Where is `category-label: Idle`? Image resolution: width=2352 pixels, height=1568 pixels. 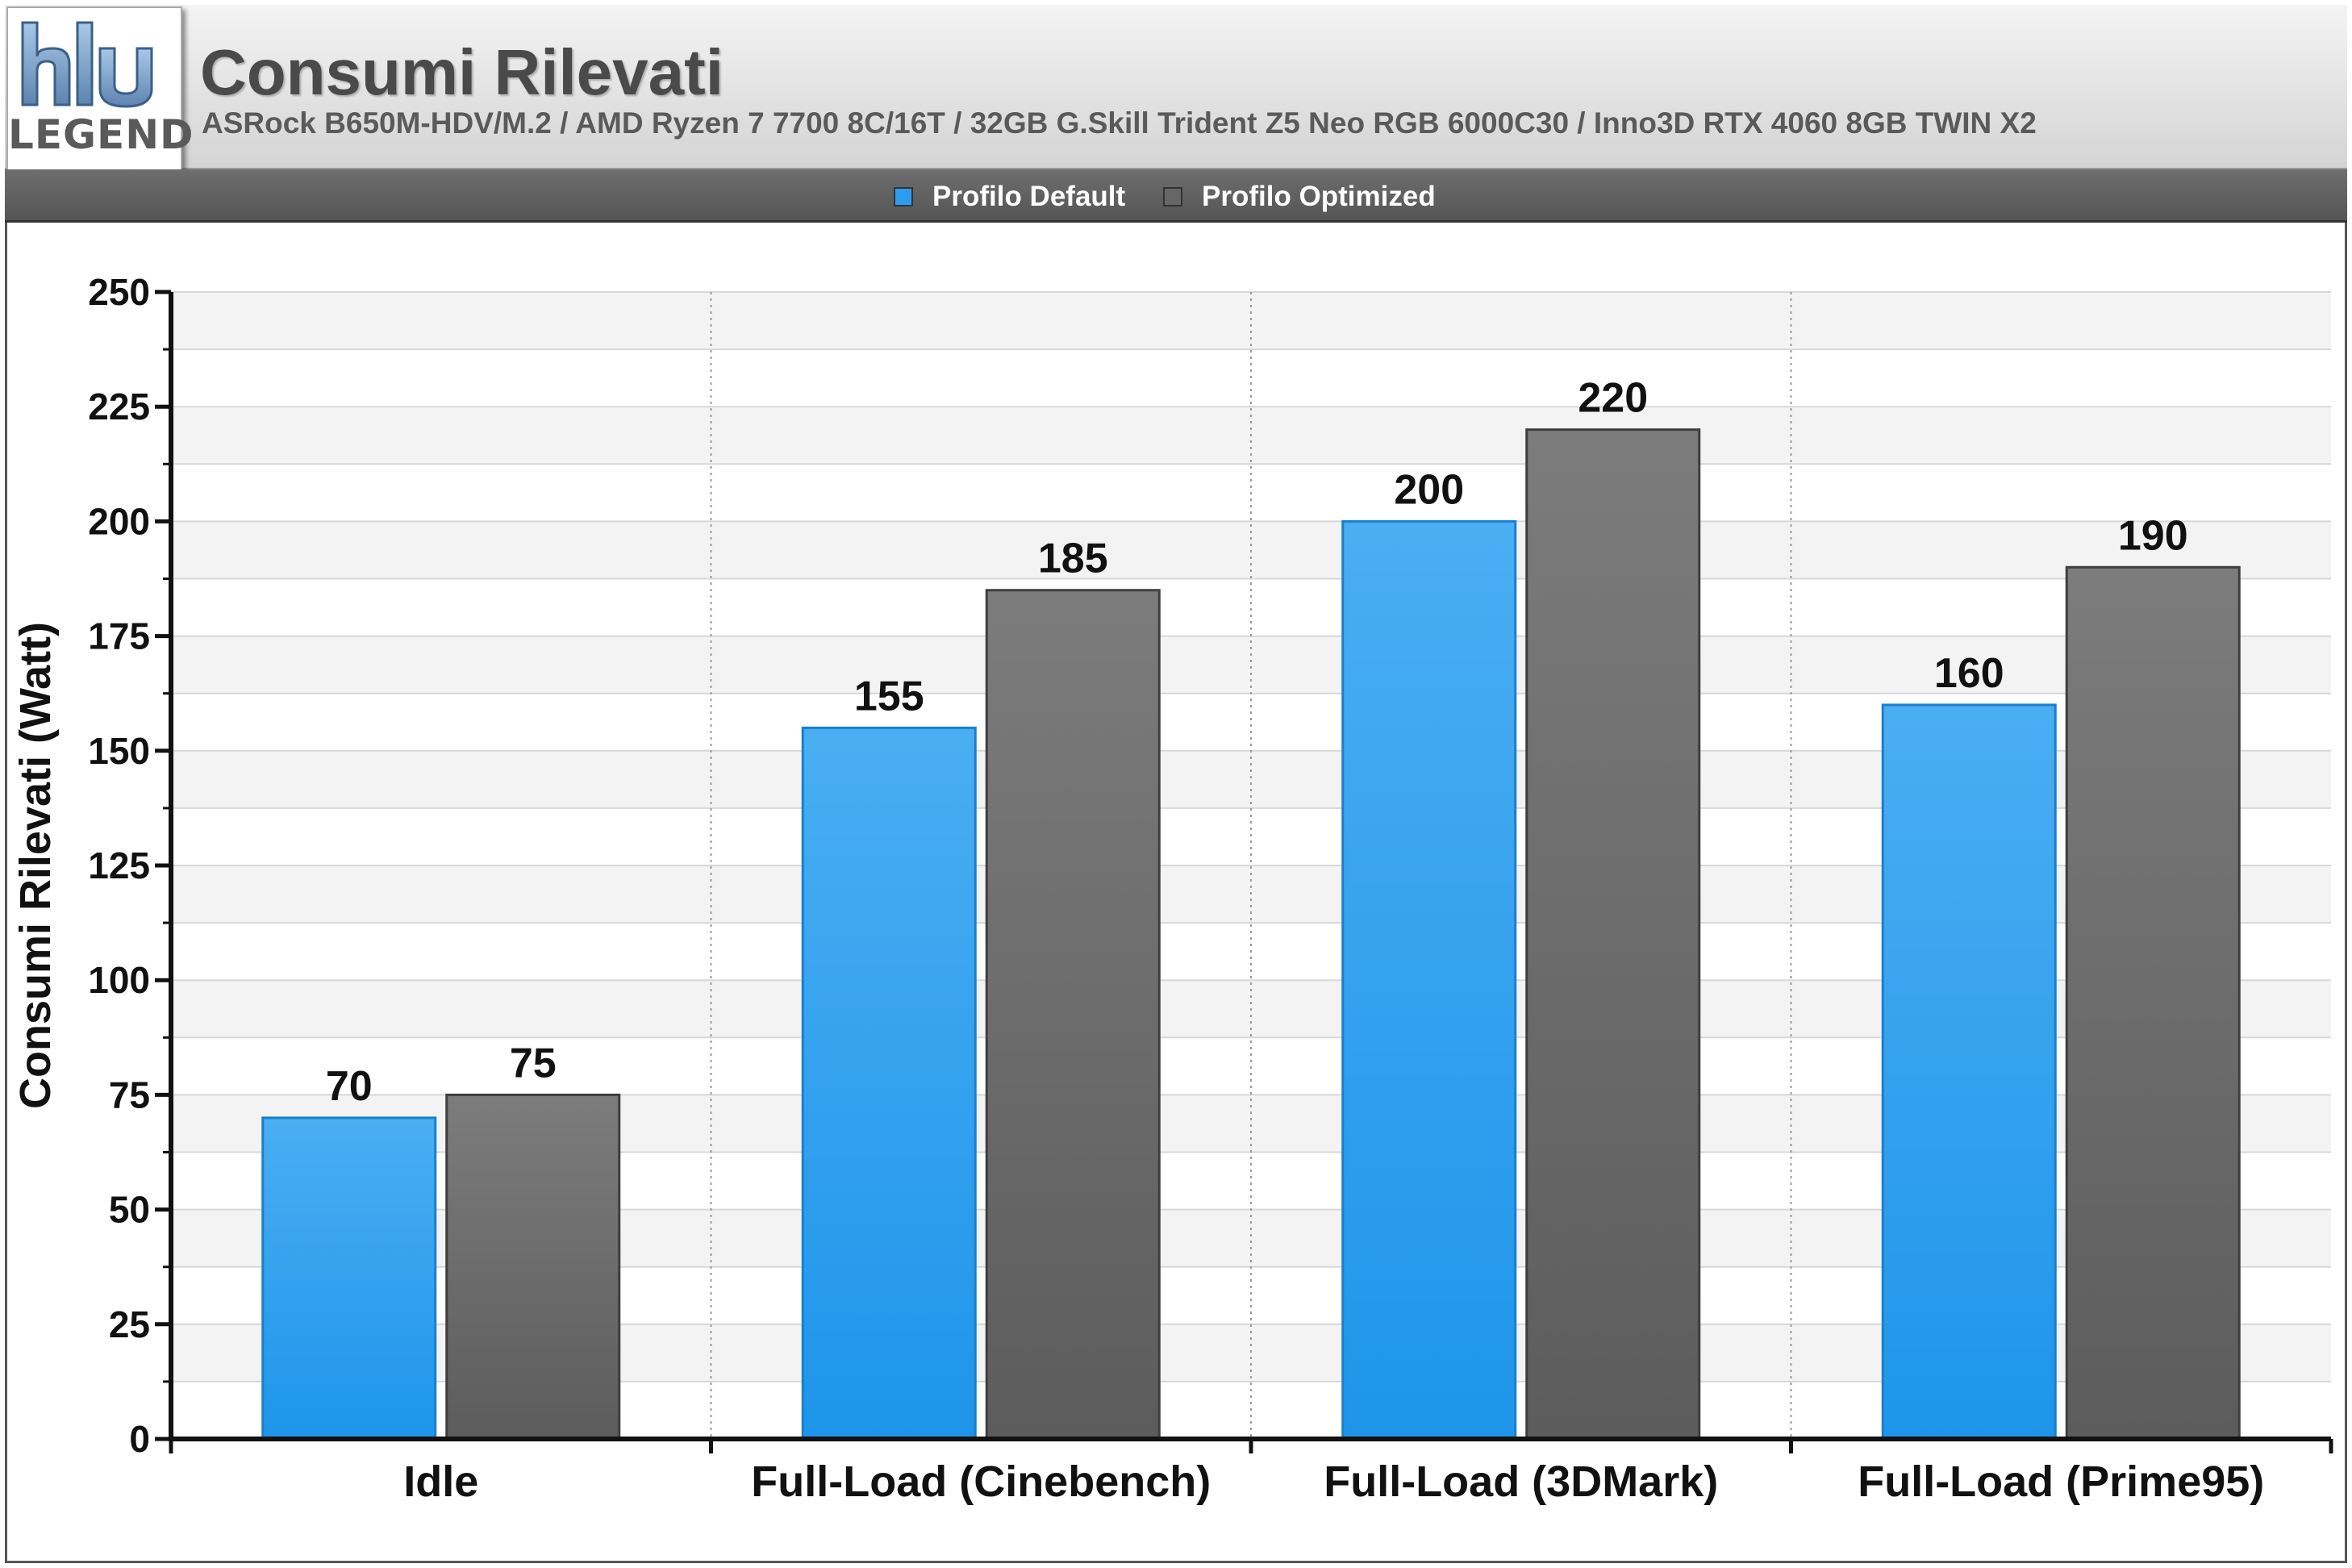 category-label: Idle is located at coordinates (441, 1481).